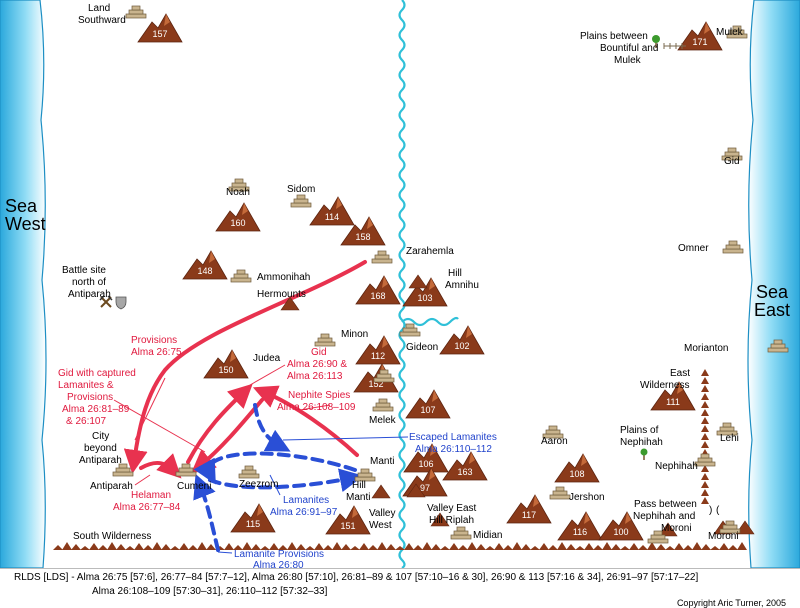 The height and width of the screenshot is (608, 800). I want to click on mountain-number: 97, so click(425, 488).